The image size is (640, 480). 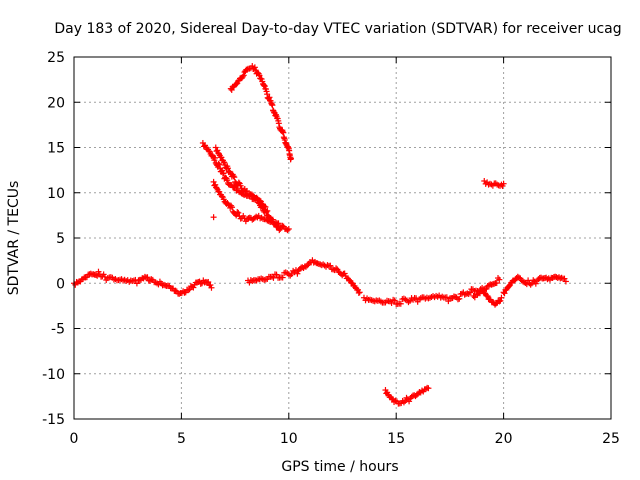 I want to click on x-tick-label: 15, so click(x=396, y=439).